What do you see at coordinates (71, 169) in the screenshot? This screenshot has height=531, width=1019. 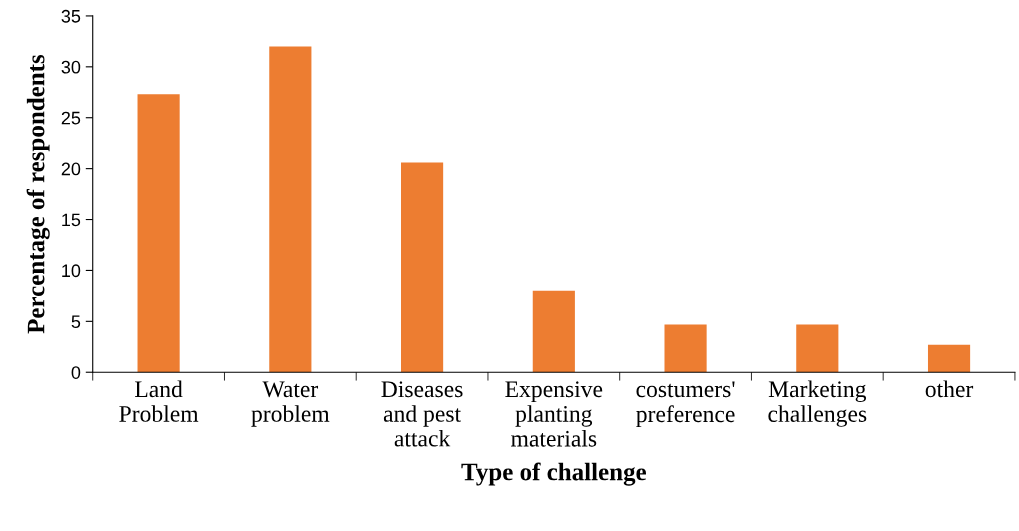 I see `y-tick-label: 20` at bounding box center [71, 169].